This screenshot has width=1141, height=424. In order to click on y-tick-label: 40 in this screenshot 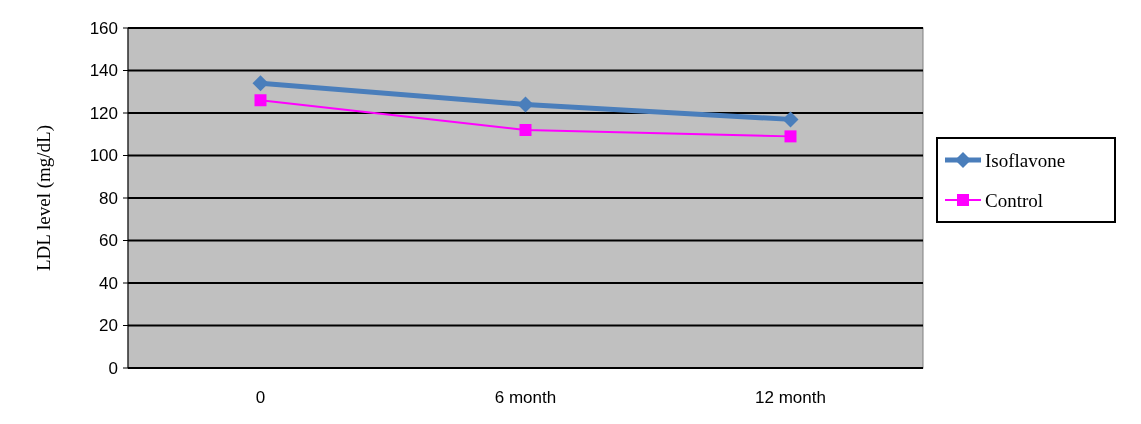, I will do `click(108, 283)`.